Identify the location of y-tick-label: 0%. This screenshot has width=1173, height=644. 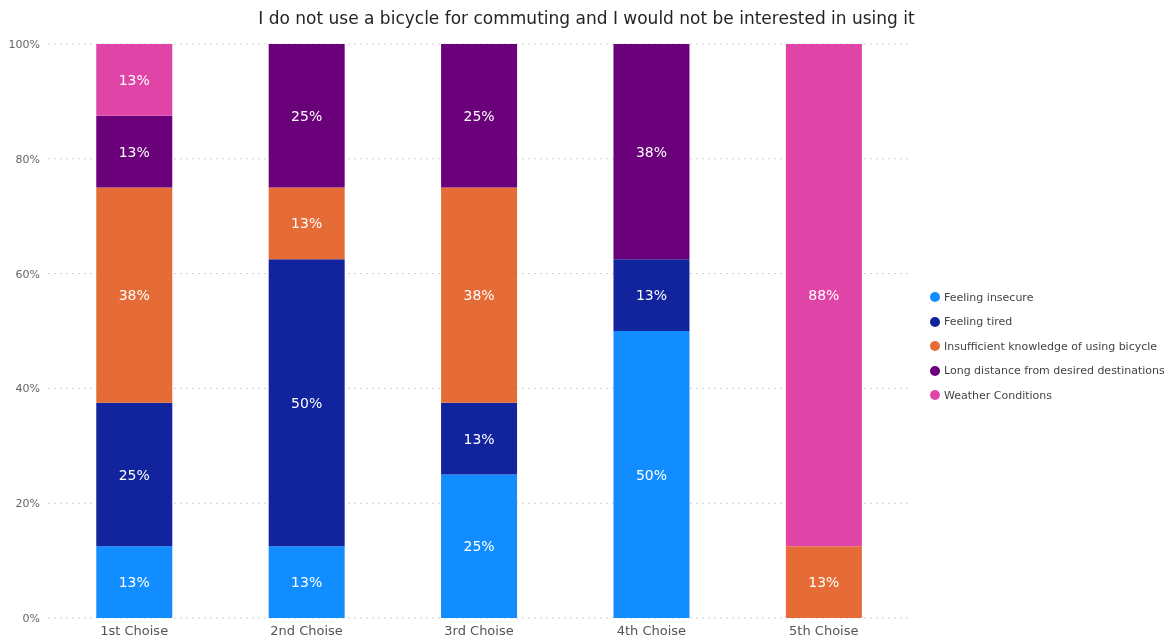
(31, 618).